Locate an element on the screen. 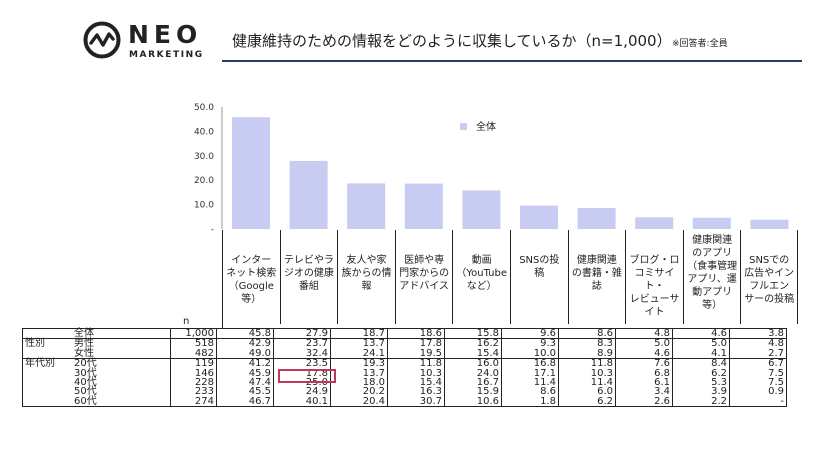  table-cell: 42.9 is located at coordinates (245, 343).